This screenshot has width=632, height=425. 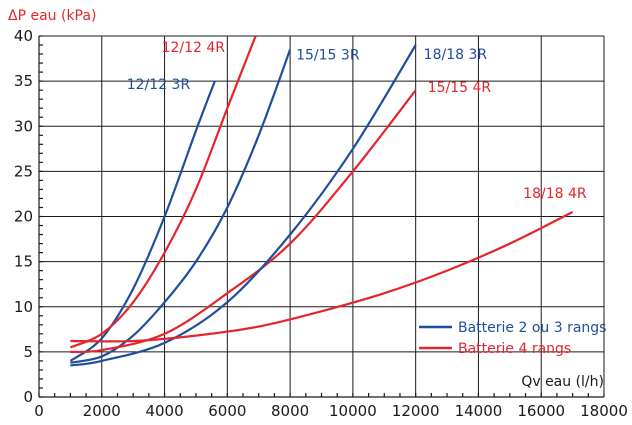 What do you see at coordinates (164, 411) in the screenshot?
I see `x-tick-label: 4000` at bounding box center [164, 411].